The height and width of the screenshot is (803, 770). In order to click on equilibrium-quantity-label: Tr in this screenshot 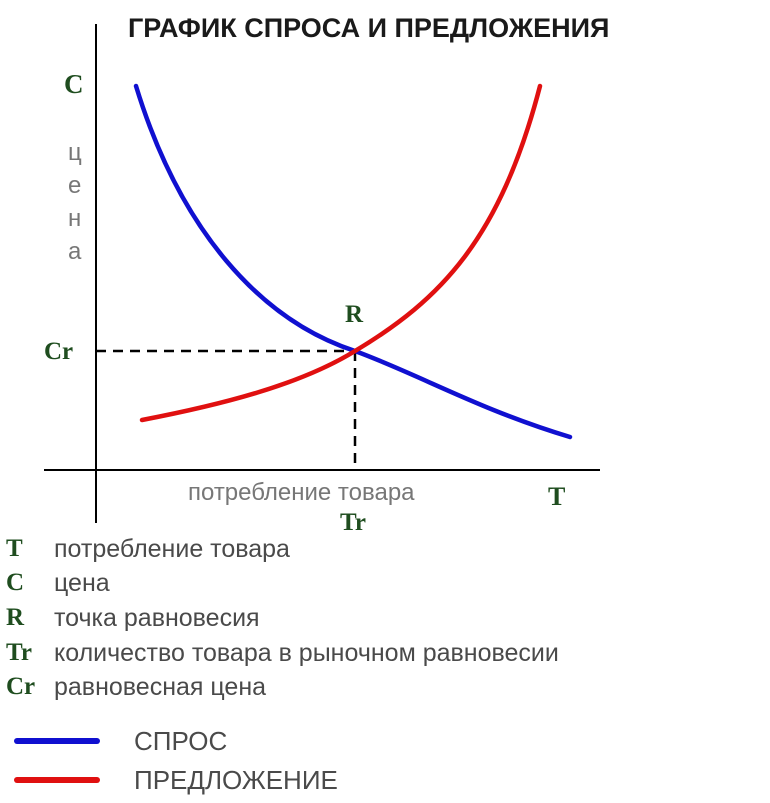, I will do `click(353, 522)`.